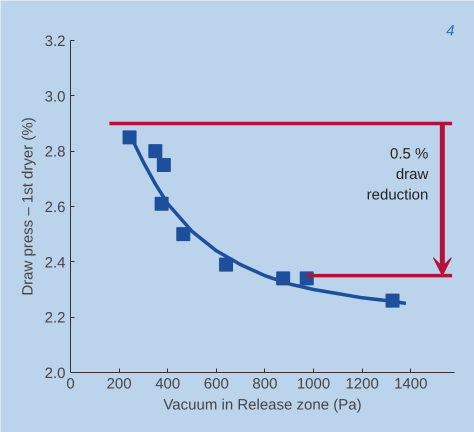 The height and width of the screenshot is (432, 474). What do you see at coordinates (450, 31) in the screenshot?
I see `text: 4` at bounding box center [450, 31].